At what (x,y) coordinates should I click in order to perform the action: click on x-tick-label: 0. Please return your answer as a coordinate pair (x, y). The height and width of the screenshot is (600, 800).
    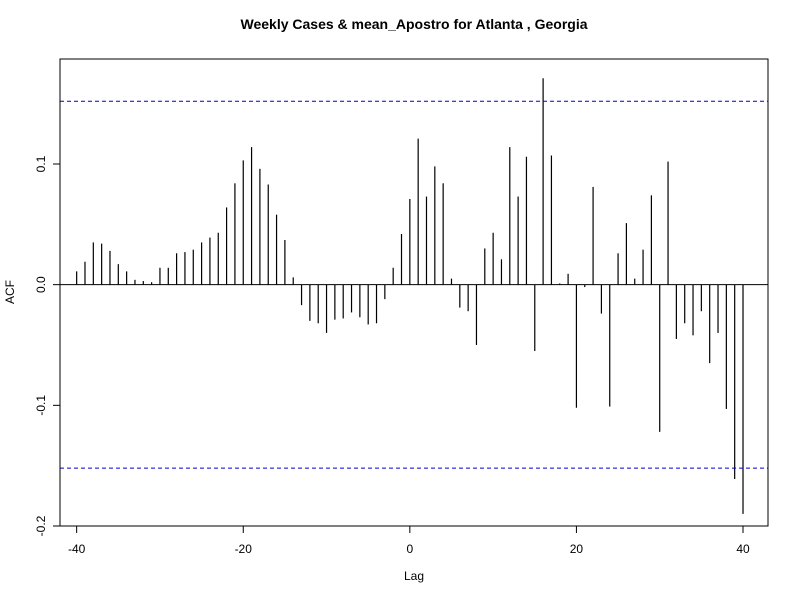
    Looking at the image, I should click on (409, 549).